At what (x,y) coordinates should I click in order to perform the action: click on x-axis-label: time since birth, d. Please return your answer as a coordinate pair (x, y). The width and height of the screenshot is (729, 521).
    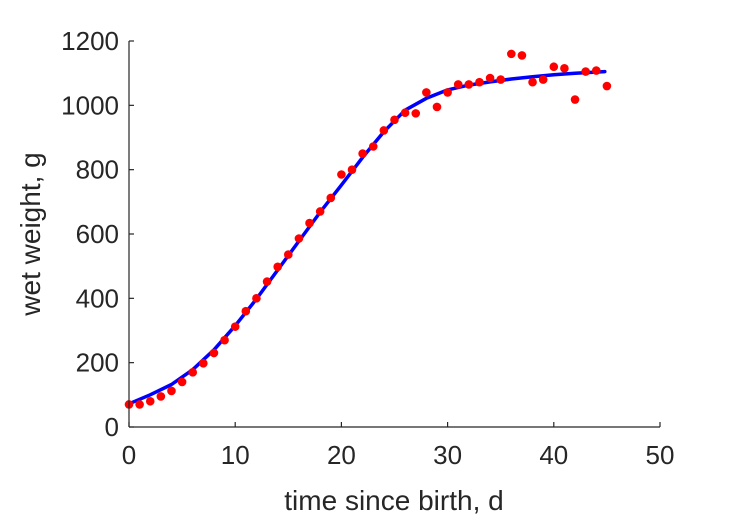
    Looking at the image, I should click on (393, 500).